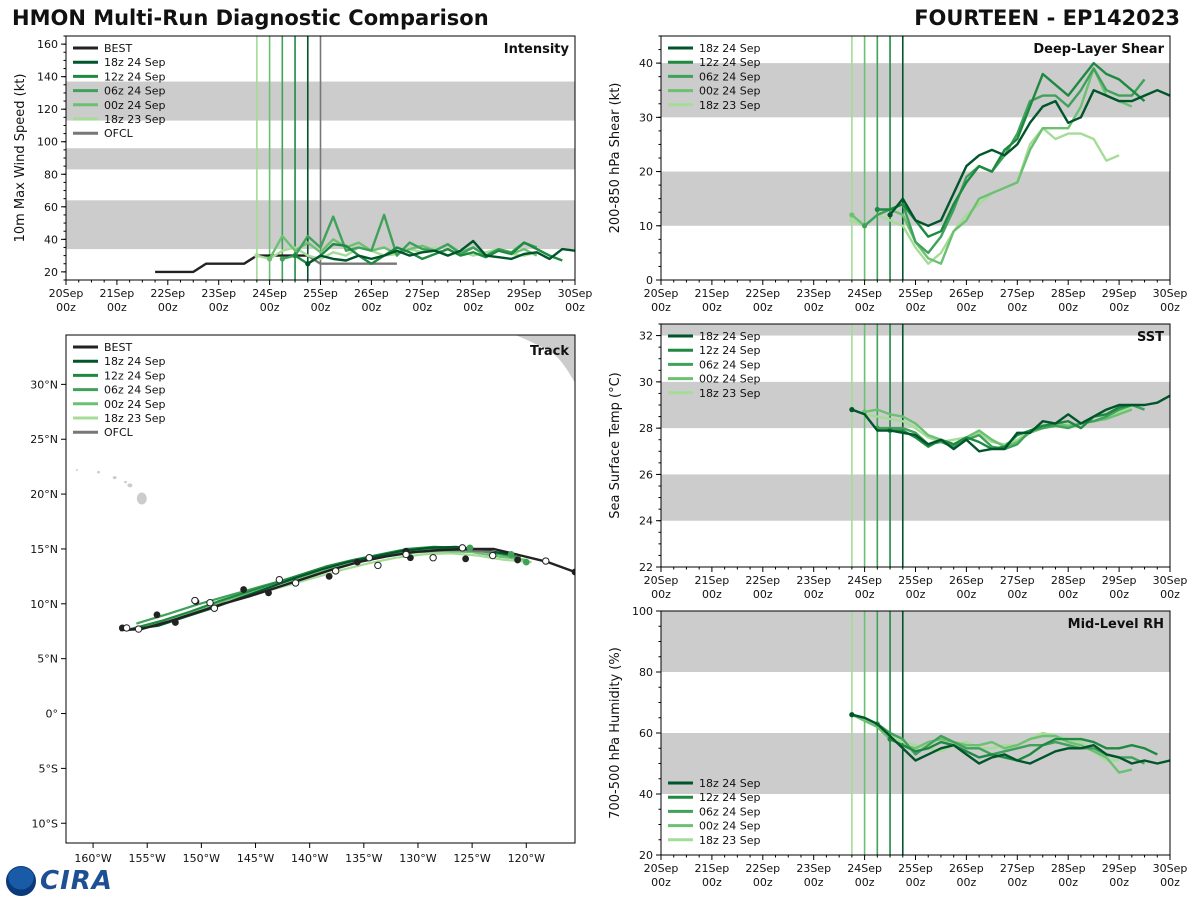 The image size is (1200, 900). I want to click on y-tick-label: 60, so click(51, 207).